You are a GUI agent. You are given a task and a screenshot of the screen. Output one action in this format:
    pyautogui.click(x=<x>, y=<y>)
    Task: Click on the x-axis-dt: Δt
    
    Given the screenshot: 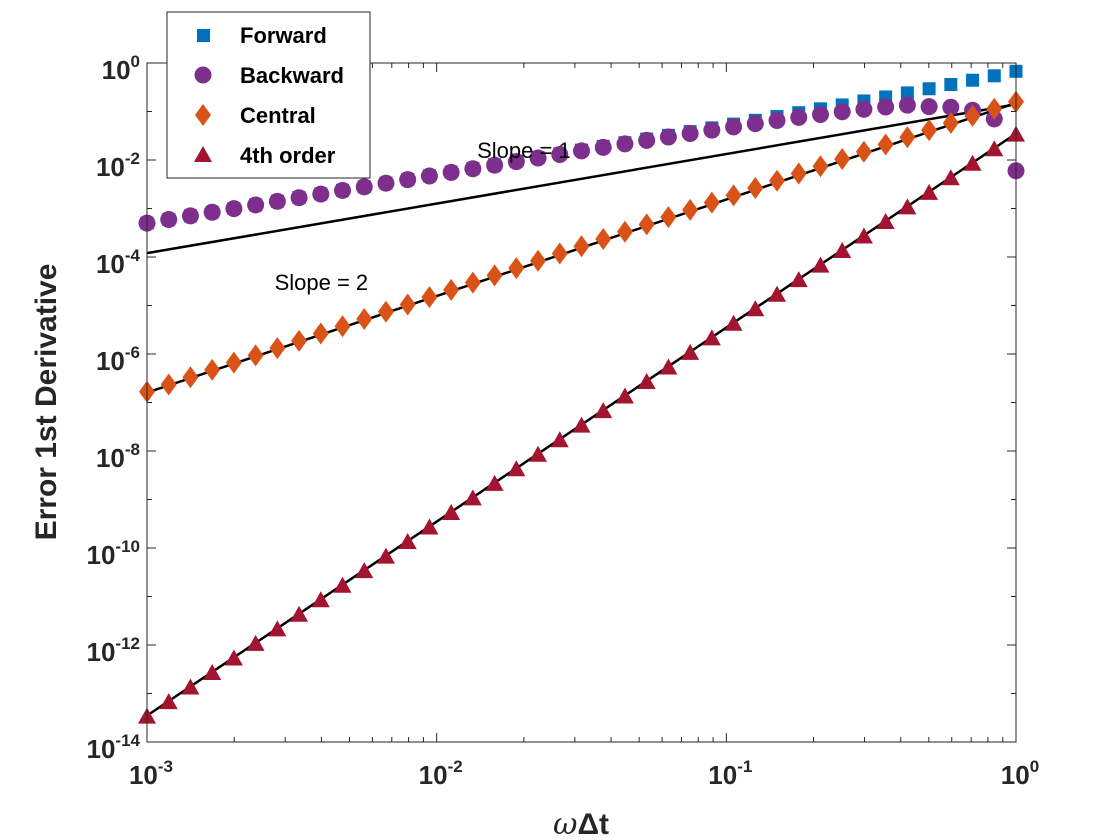 What is the action you would take?
    pyautogui.click(x=593, y=824)
    